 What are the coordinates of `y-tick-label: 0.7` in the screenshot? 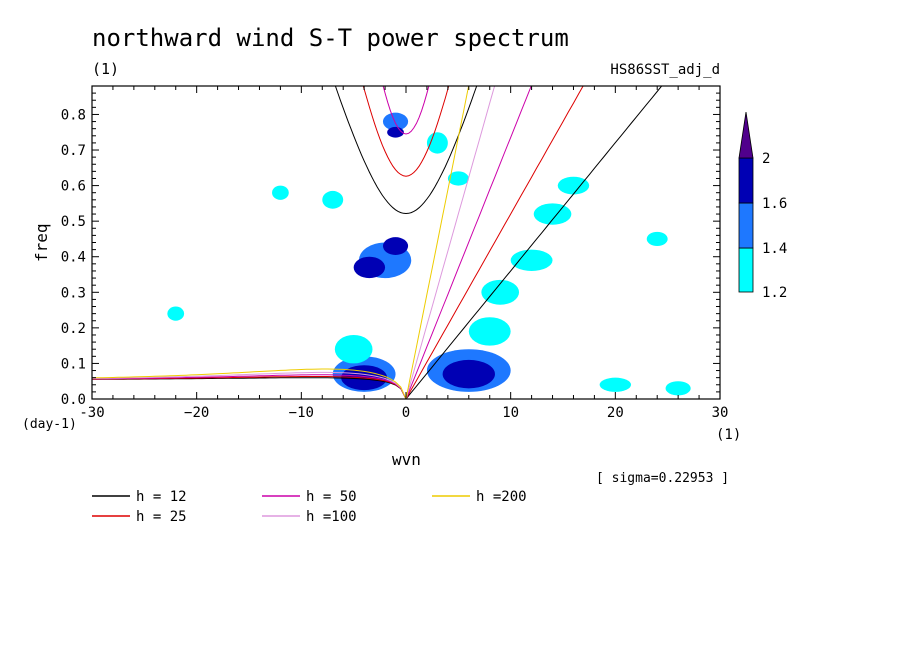 It's located at (73, 151).